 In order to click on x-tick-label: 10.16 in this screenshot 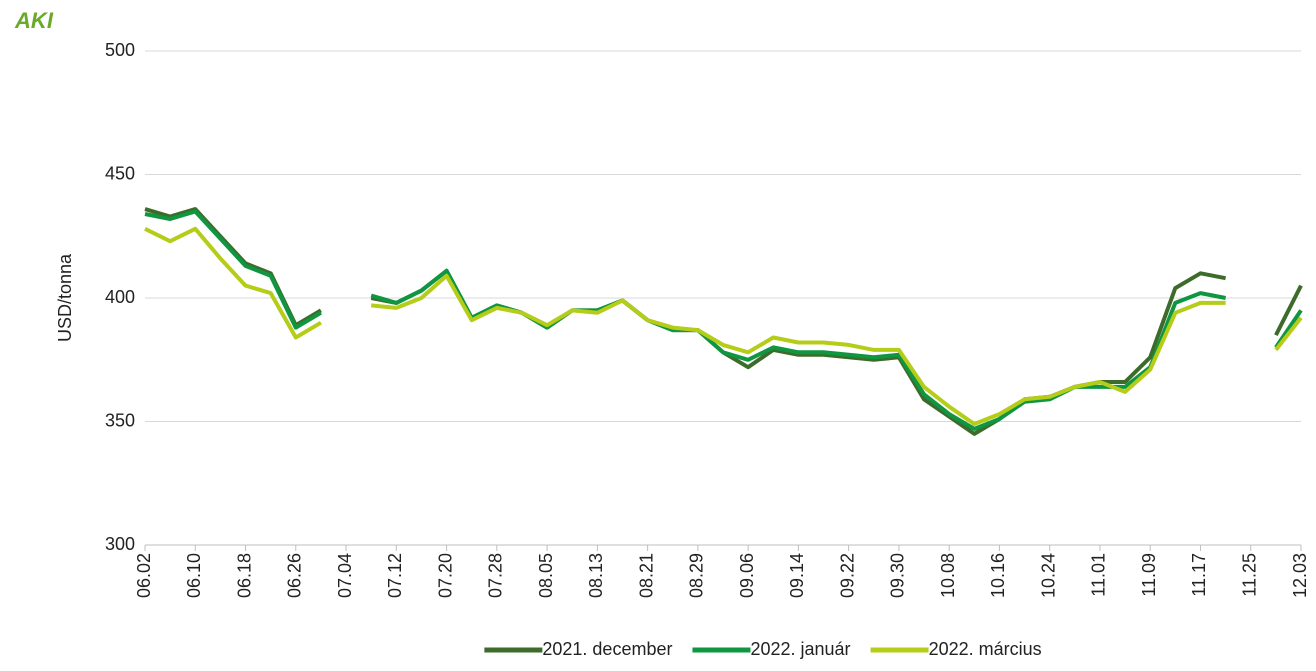, I will do `click(998, 575)`.